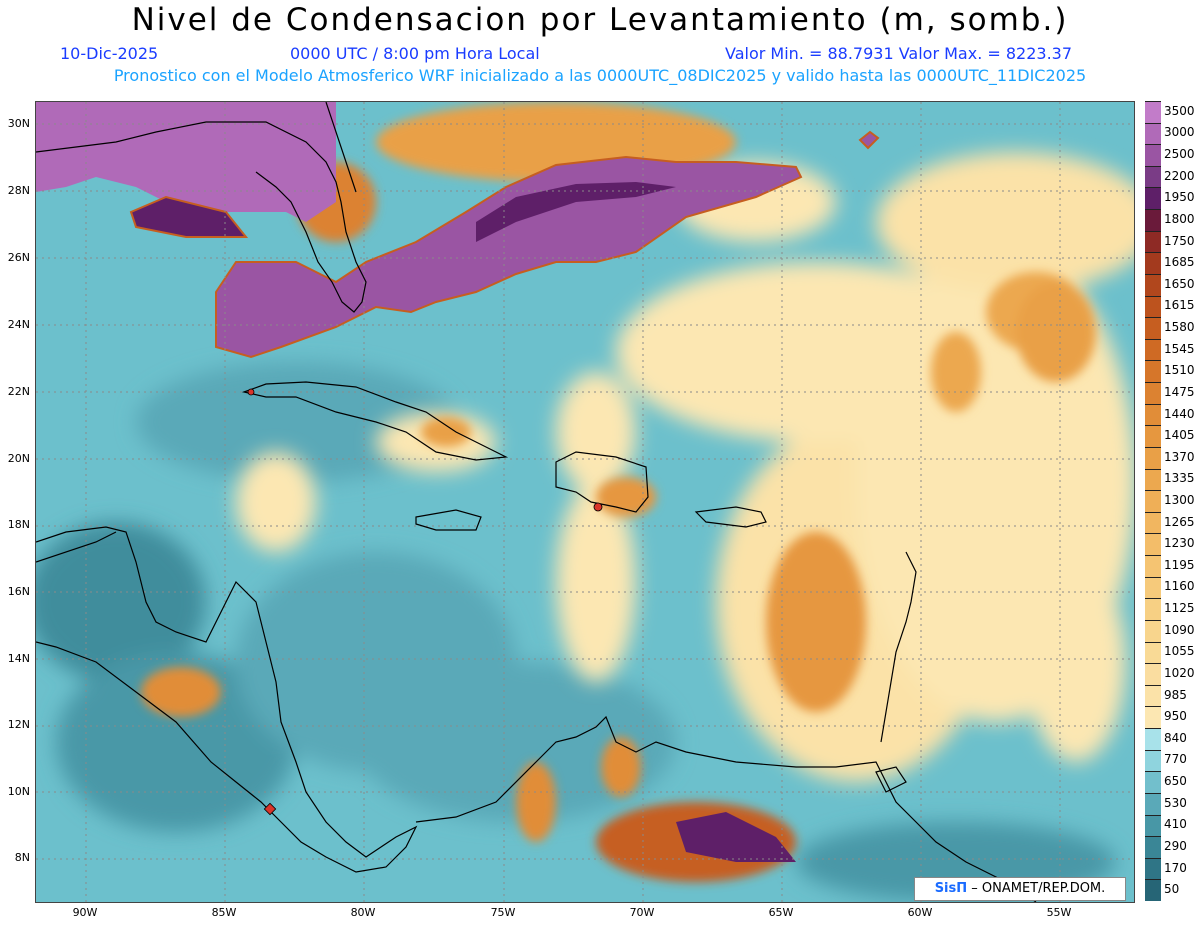 The width and height of the screenshot is (1200, 927). Describe the element at coordinates (1175, 694) in the screenshot. I see `colorbar-label: 985` at that location.